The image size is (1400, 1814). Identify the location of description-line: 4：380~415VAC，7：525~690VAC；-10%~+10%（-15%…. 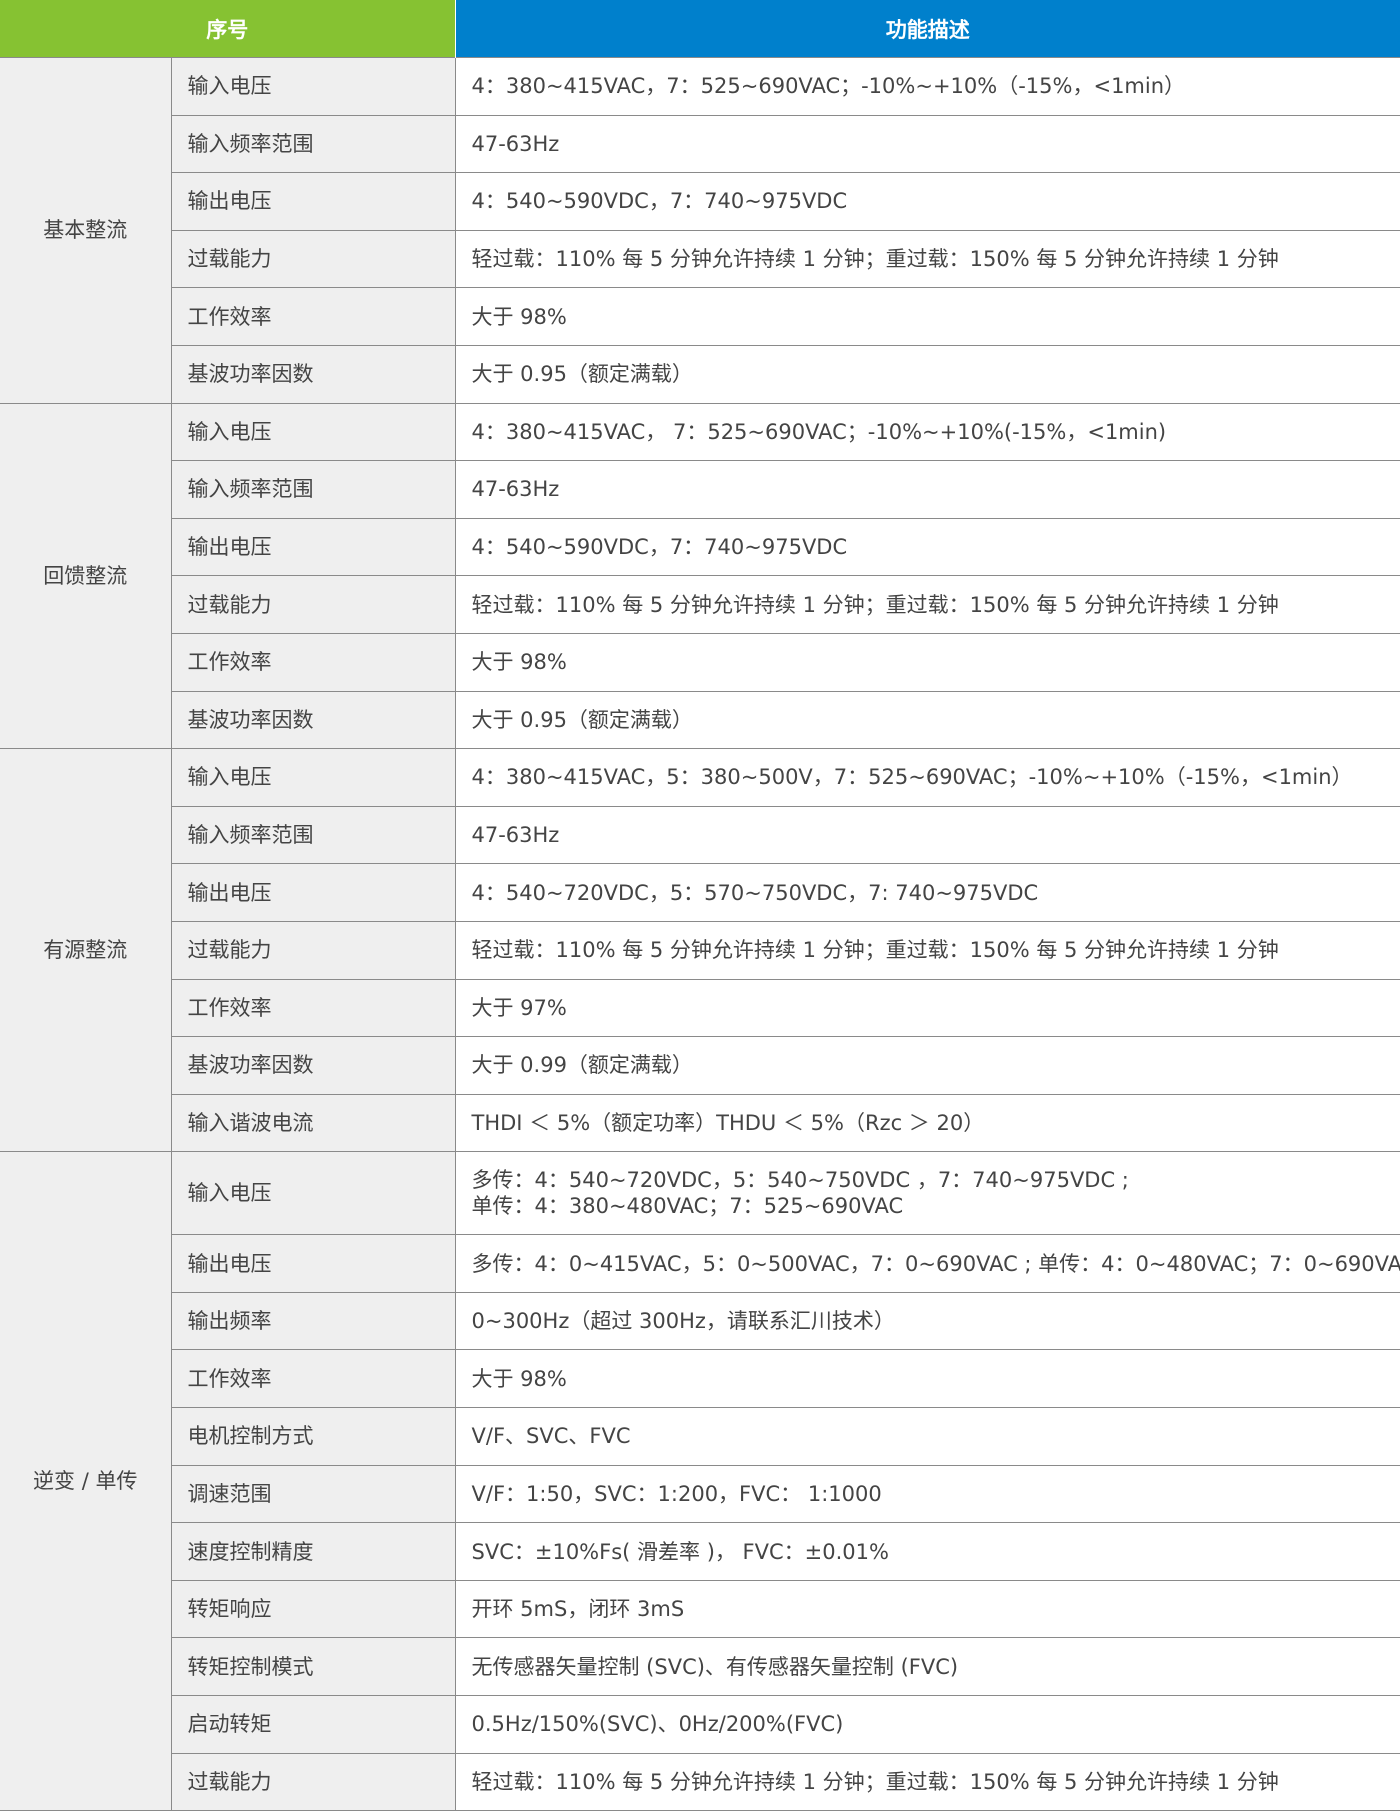
(828, 86).